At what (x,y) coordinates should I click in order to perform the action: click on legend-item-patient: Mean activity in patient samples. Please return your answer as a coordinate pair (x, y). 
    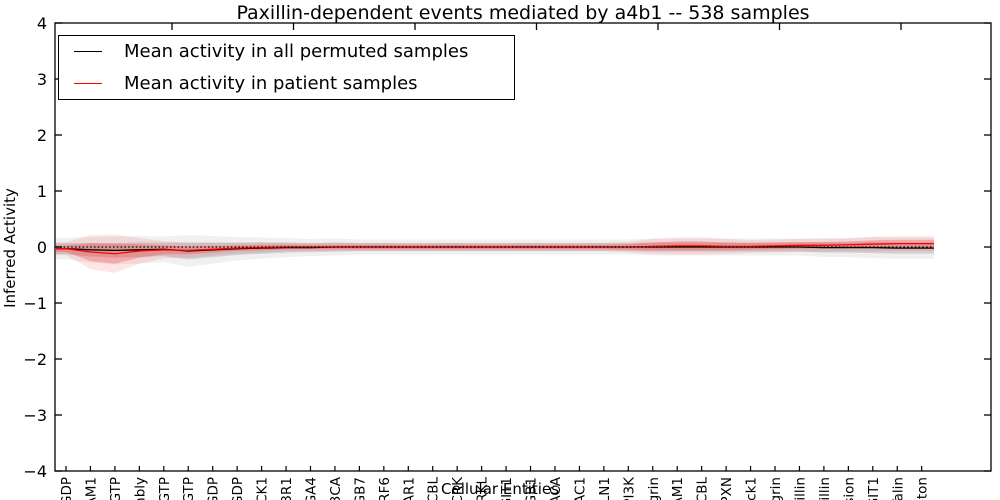
    Looking at the image, I should click on (286, 84).